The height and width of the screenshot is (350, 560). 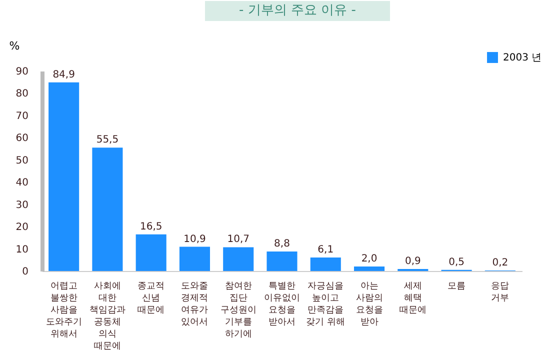 I want to click on x-tick-label: 모름, so click(x=457, y=287).